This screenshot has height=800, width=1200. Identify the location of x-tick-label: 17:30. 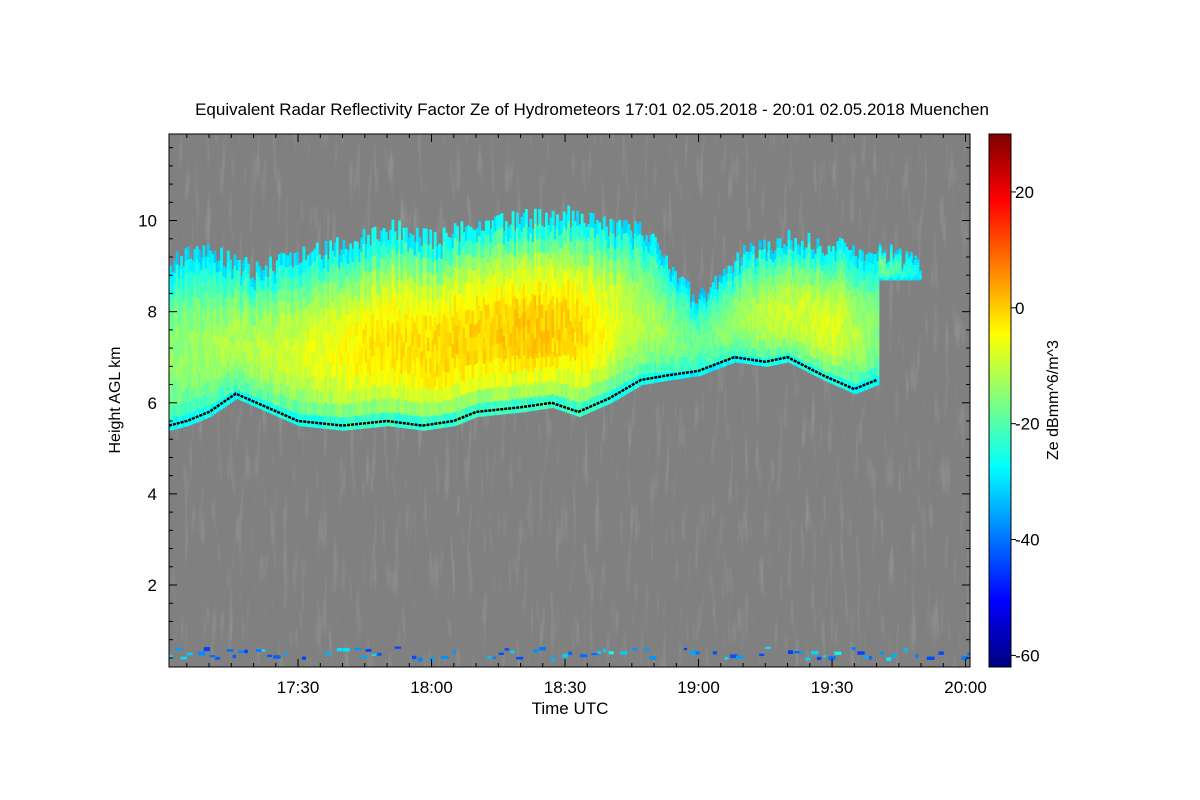
(298, 687).